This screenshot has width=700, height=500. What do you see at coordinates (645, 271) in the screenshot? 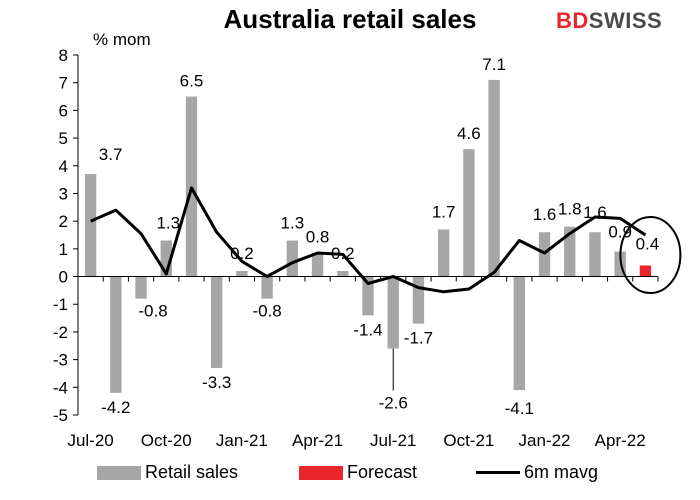
I see `forecast-bar` at bounding box center [645, 271].